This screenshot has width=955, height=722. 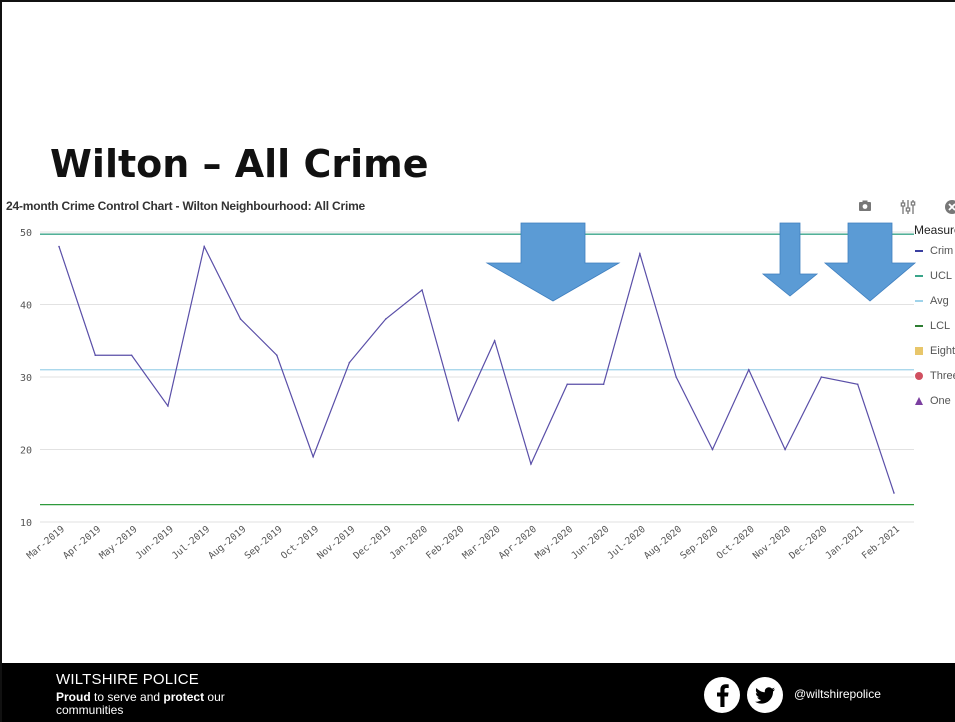 I want to click on x-tick-label: Sep-2019, so click(x=264, y=543).